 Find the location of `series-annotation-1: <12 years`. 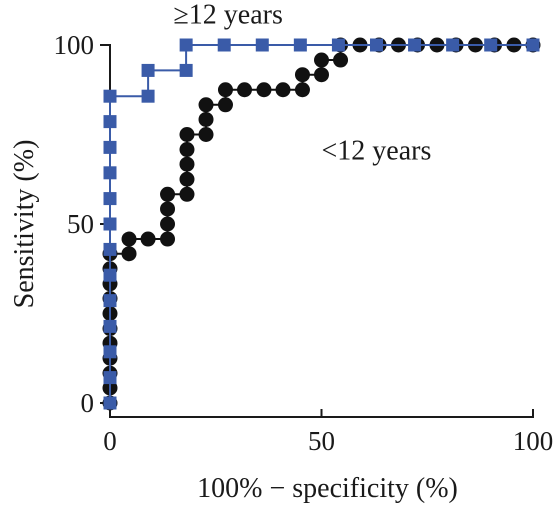

series-annotation-1: <12 years is located at coordinates (377, 151).